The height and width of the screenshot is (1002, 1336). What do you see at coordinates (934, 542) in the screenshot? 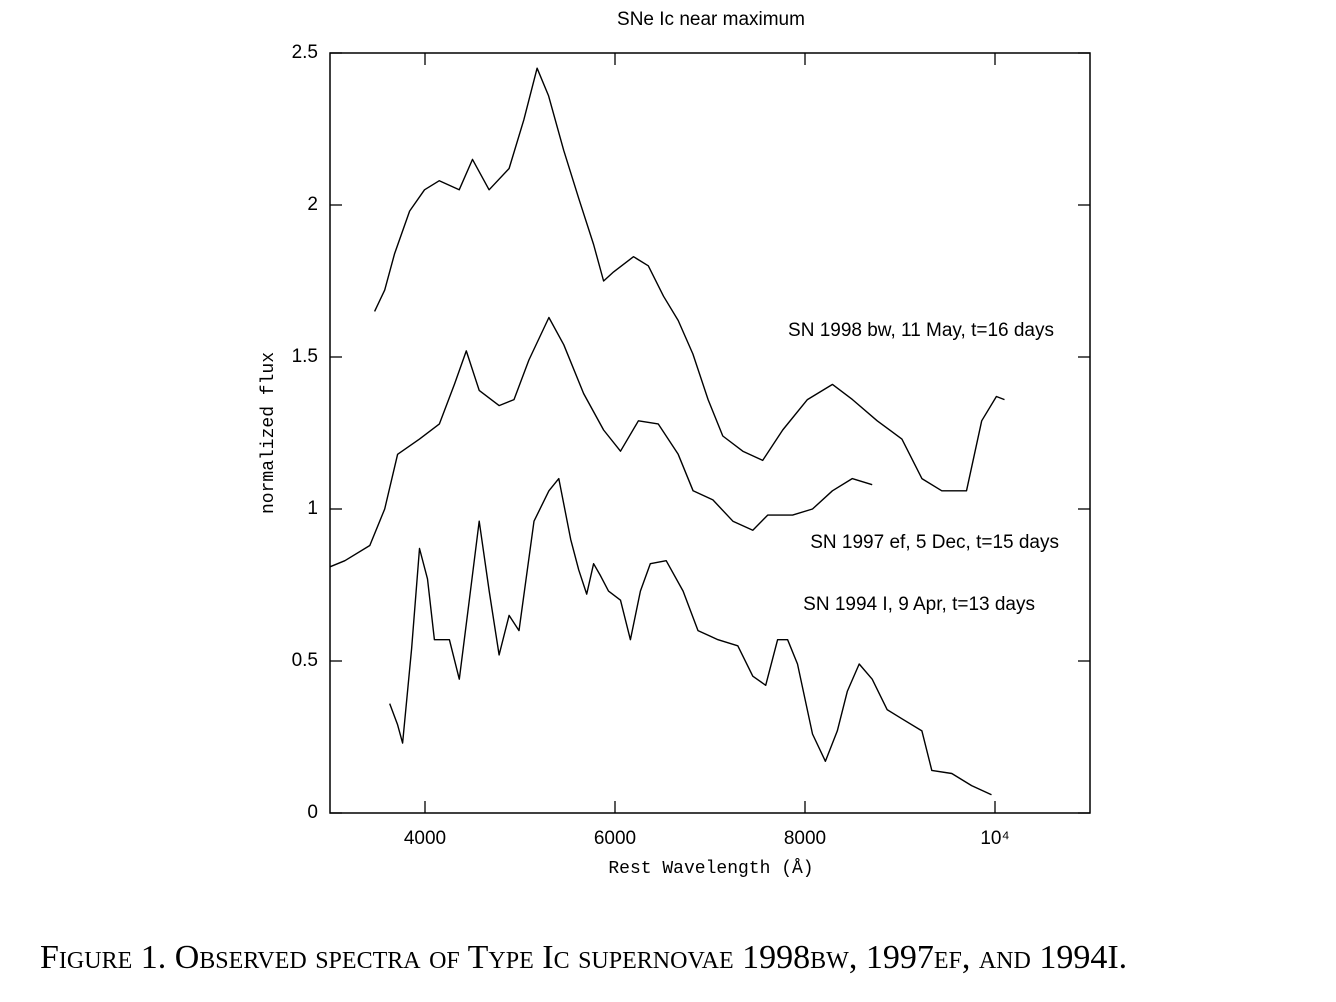
I see `series-label: SN 1997 ef, 5 Dec, t=15 days` at bounding box center [934, 542].